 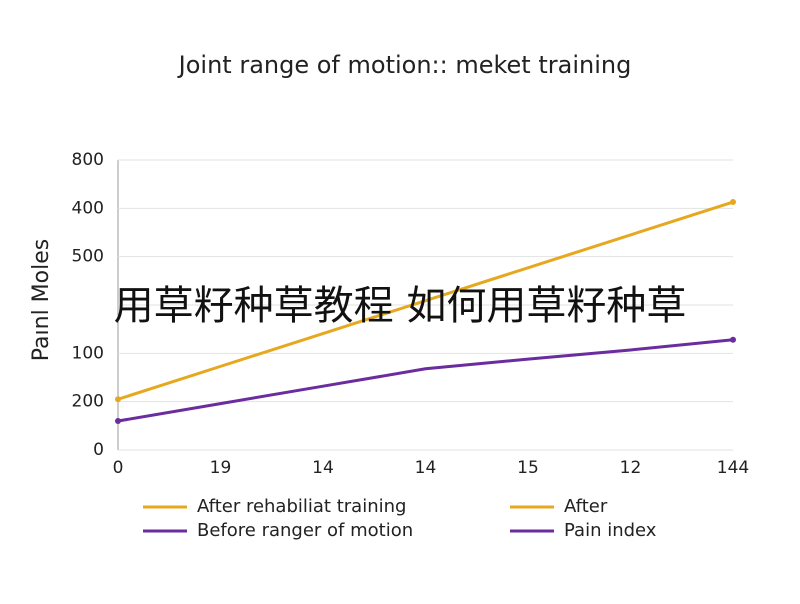 I want to click on legend-label: After rehabiliat training, so click(x=301, y=506).